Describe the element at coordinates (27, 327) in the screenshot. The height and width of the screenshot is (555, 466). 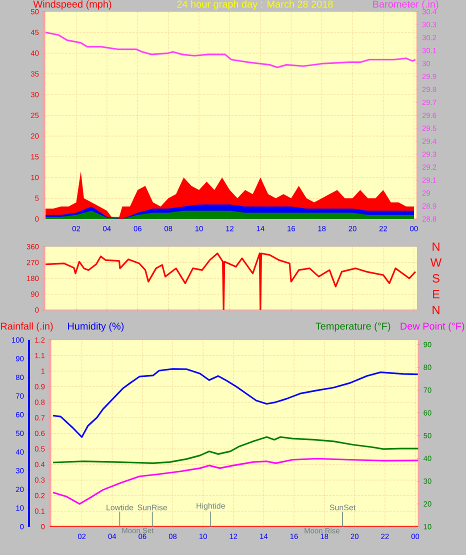
I see `y3-axis-title: Rainfall (.in)` at that location.